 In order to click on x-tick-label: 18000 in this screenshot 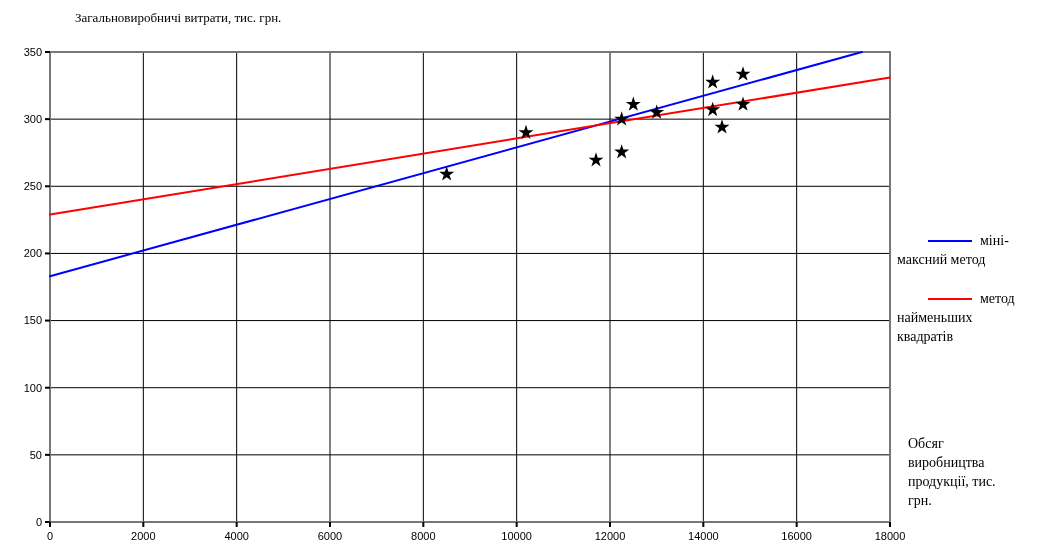, I will do `click(890, 536)`.